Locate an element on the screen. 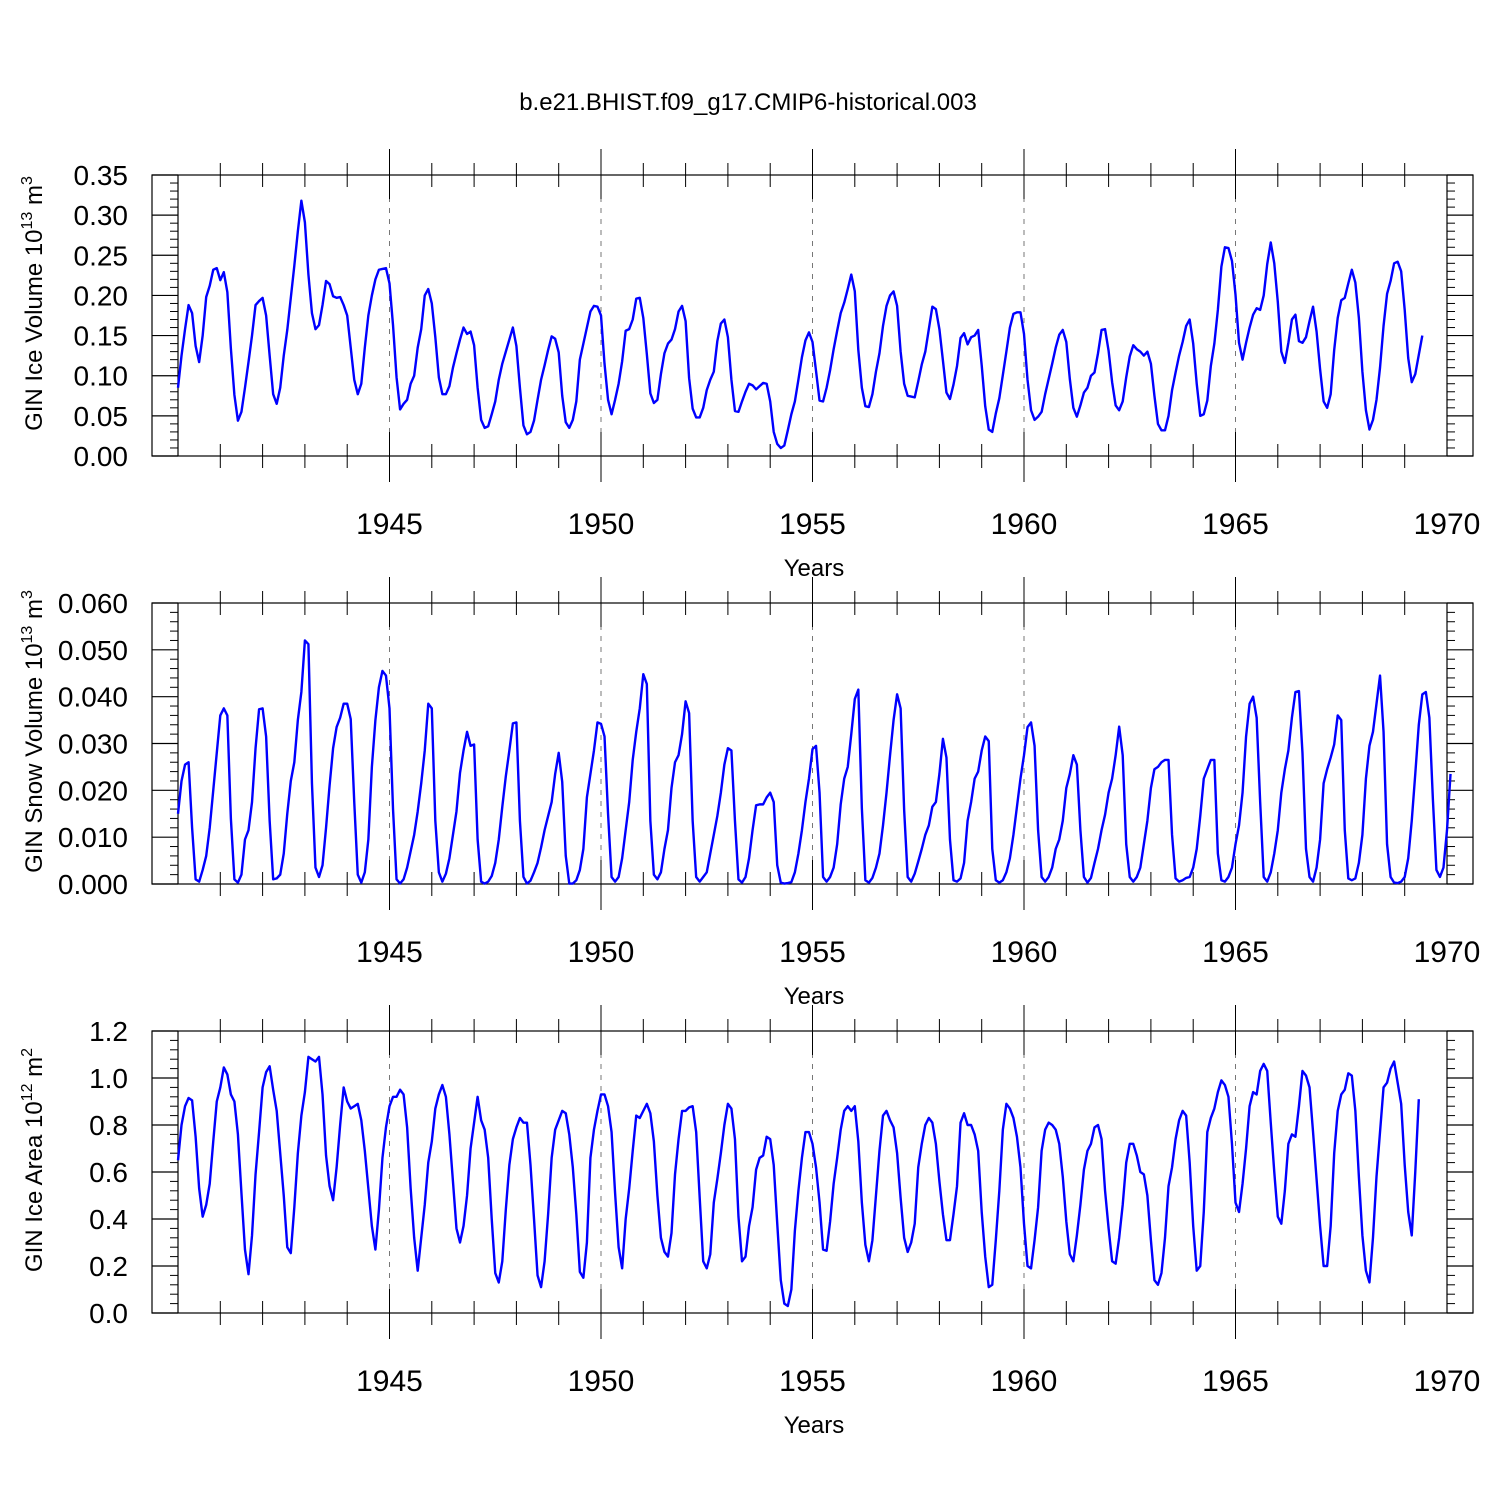 Image resolution: width=1500 pixels, height=1500 pixels. y-tick-label: 0.05 is located at coordinates (101, 416).